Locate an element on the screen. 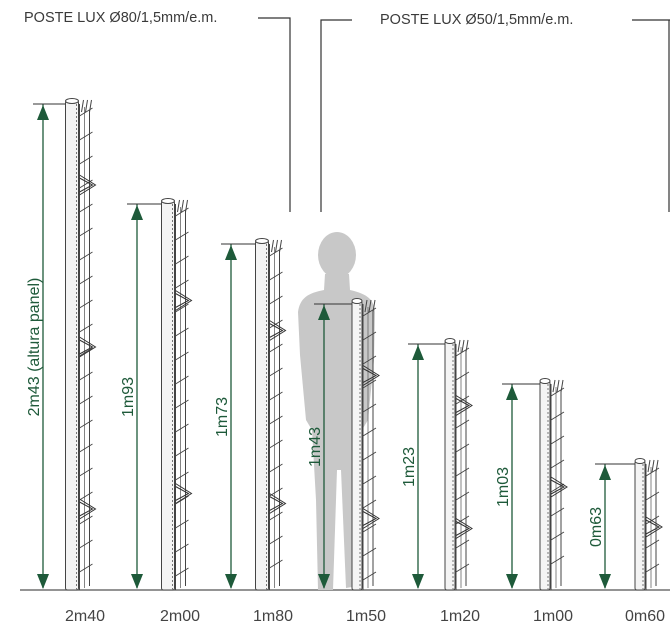 This screenshot has height=630, width=670. post-height-label: 1m00 is located at coordinates (553, 616).